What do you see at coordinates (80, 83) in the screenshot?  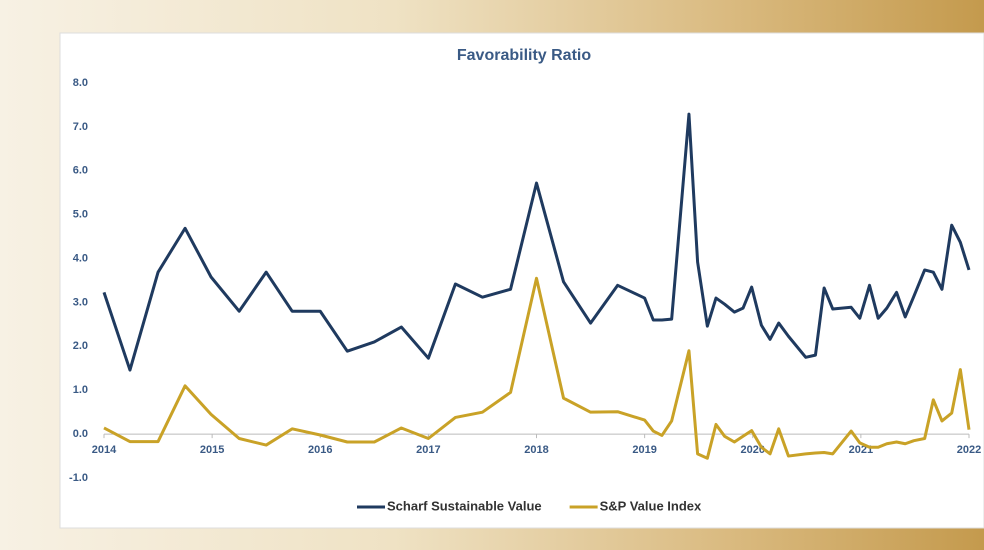 I see `y-tick-label: 8.0` at bounding box center [80, 83].